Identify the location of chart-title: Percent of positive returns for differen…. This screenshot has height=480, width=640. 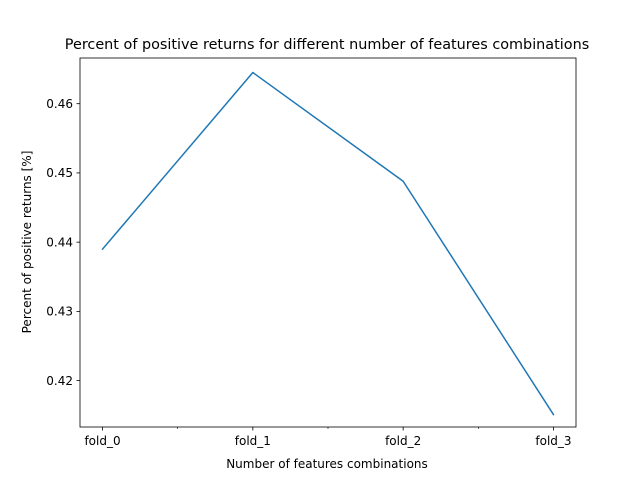
(327, 45).